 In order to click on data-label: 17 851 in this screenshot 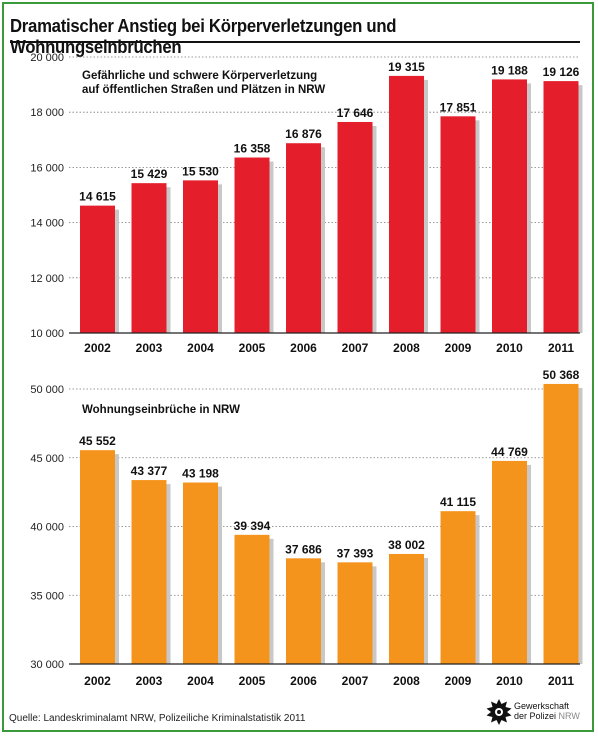, I will do `click(458, 107)`.